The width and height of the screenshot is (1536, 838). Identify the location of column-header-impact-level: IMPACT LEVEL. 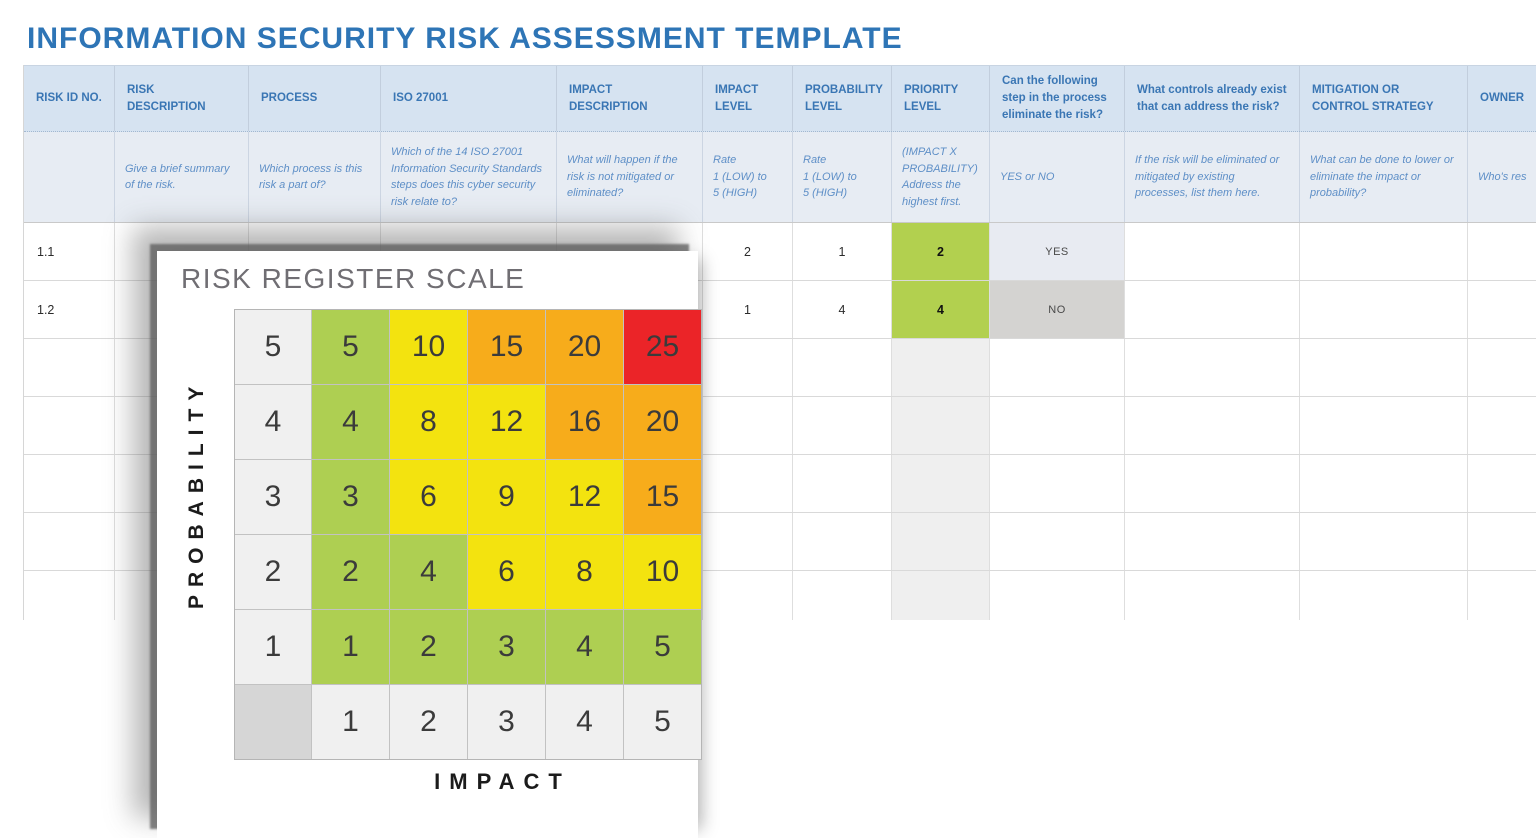
(748, 98).